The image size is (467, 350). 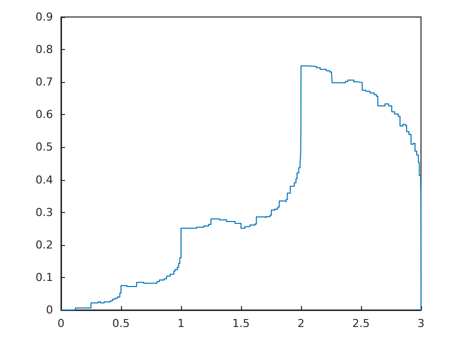 What do you see at coordinates (44, 82) in the screenshot?
I see `y-tick-label: 0.7` at bounding box center [44, 82].